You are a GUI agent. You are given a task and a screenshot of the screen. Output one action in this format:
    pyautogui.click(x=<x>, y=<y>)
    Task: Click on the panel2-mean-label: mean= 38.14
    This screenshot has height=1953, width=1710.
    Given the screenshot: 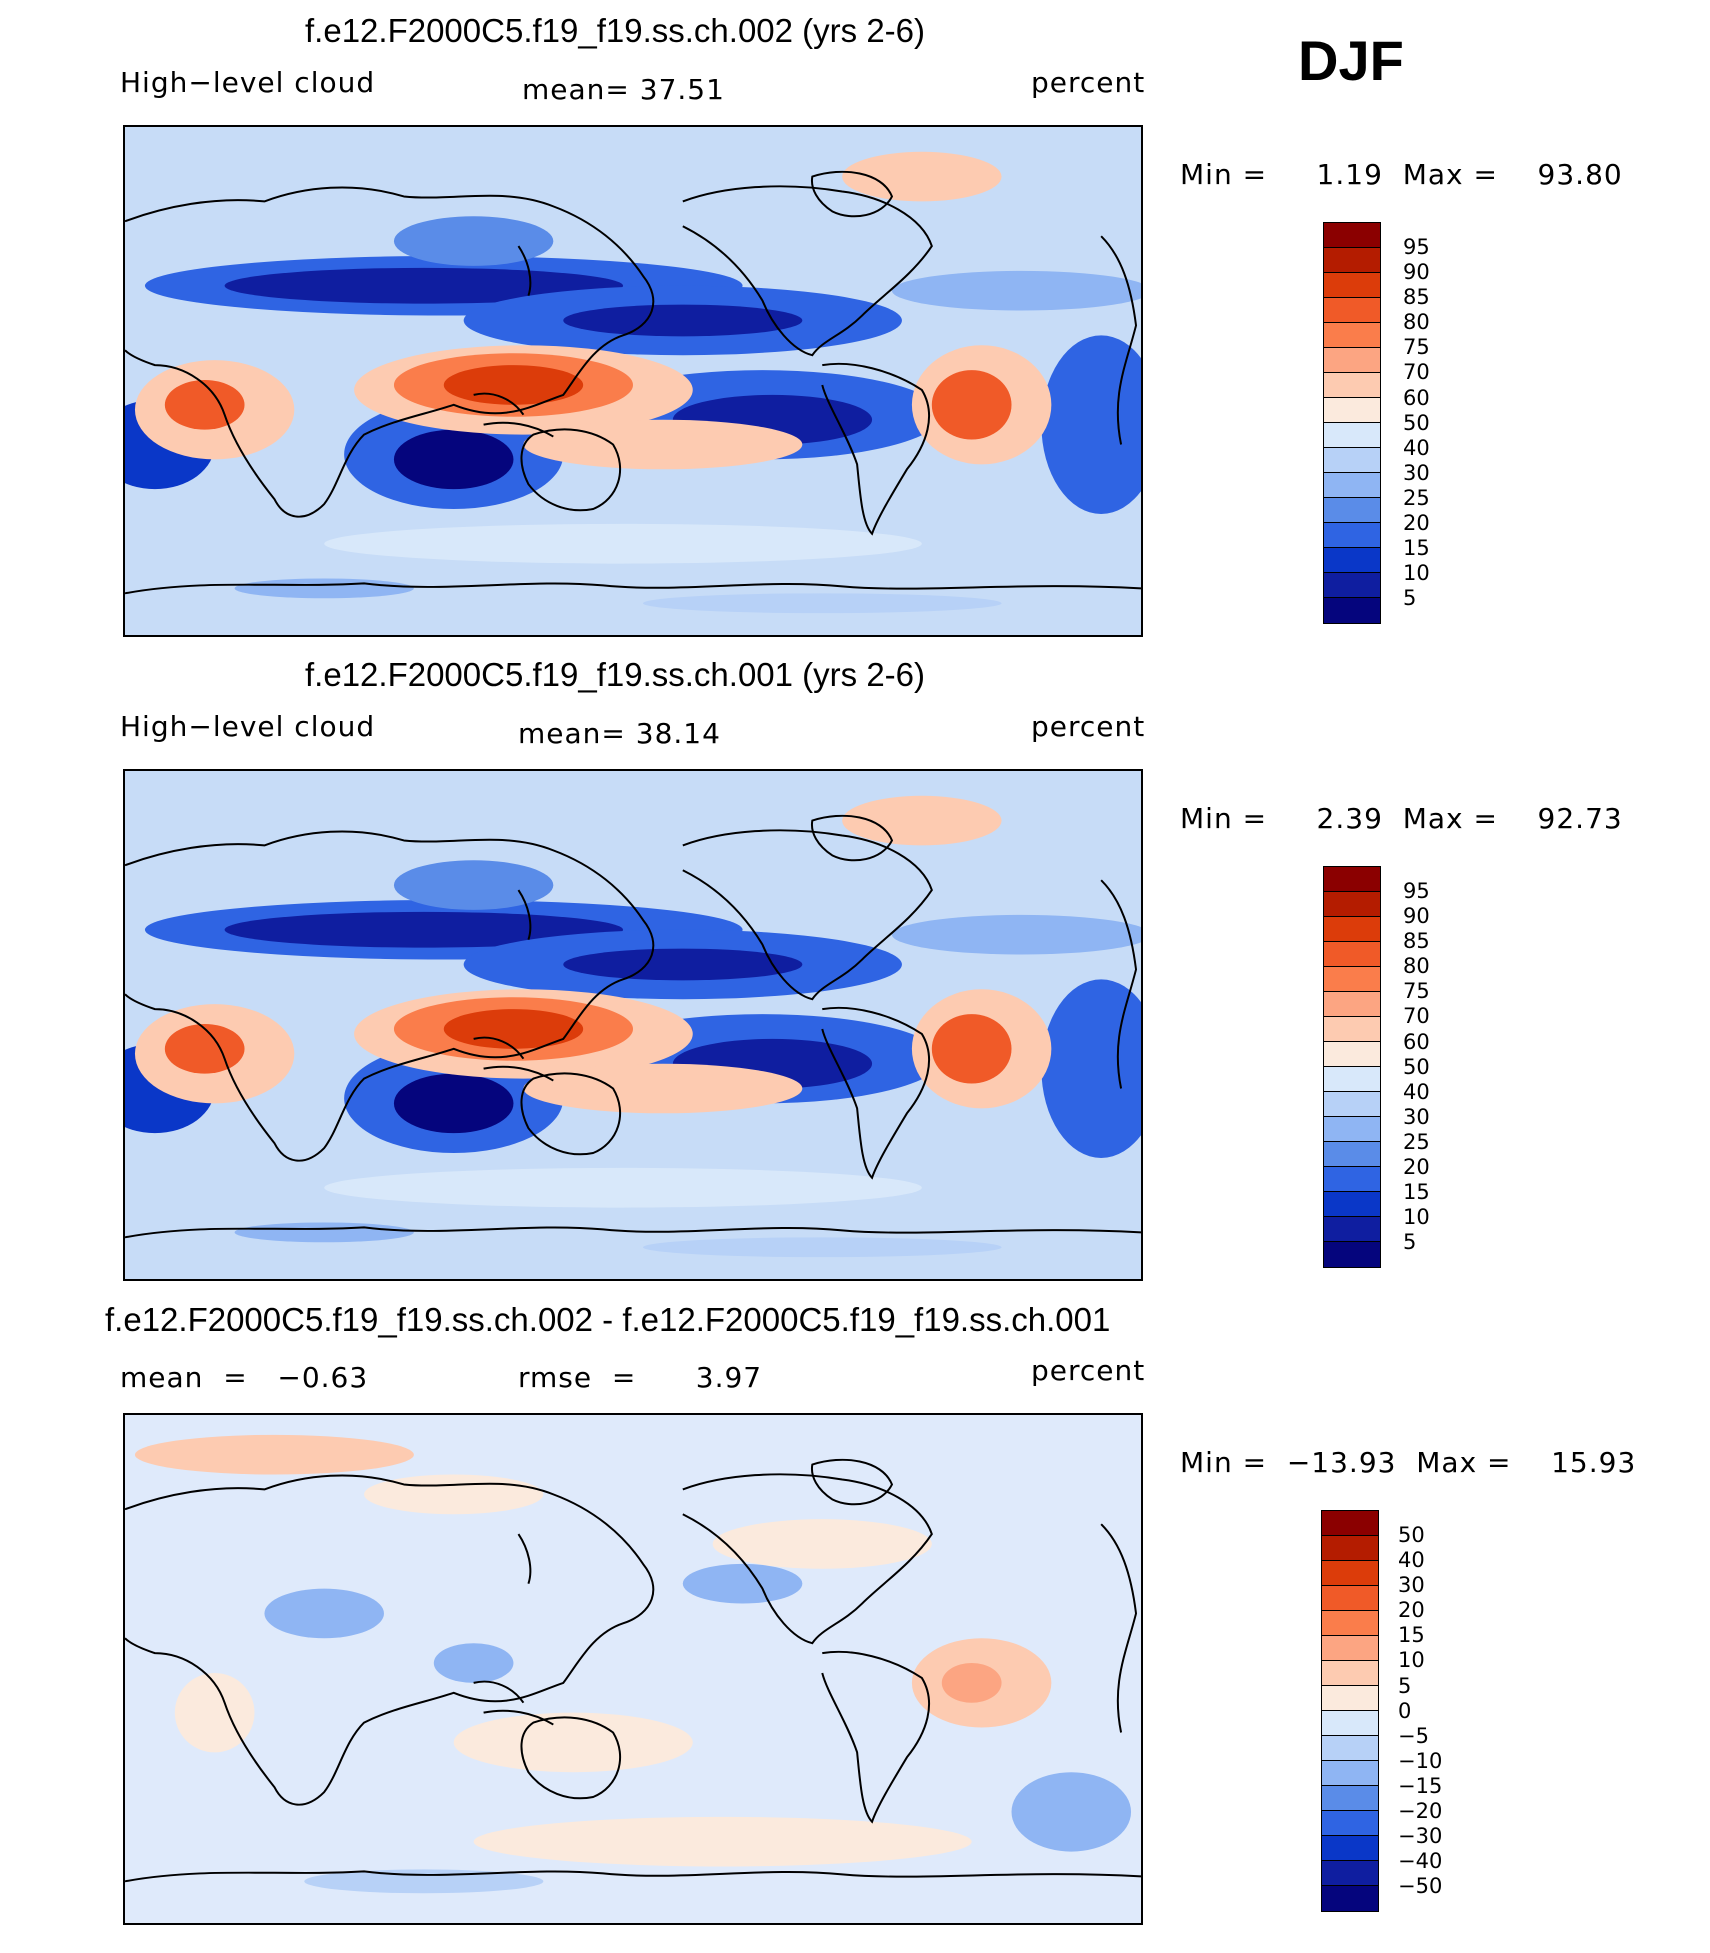 What is the action you would take?
    pyautogui.click(x=619, y=733)
    